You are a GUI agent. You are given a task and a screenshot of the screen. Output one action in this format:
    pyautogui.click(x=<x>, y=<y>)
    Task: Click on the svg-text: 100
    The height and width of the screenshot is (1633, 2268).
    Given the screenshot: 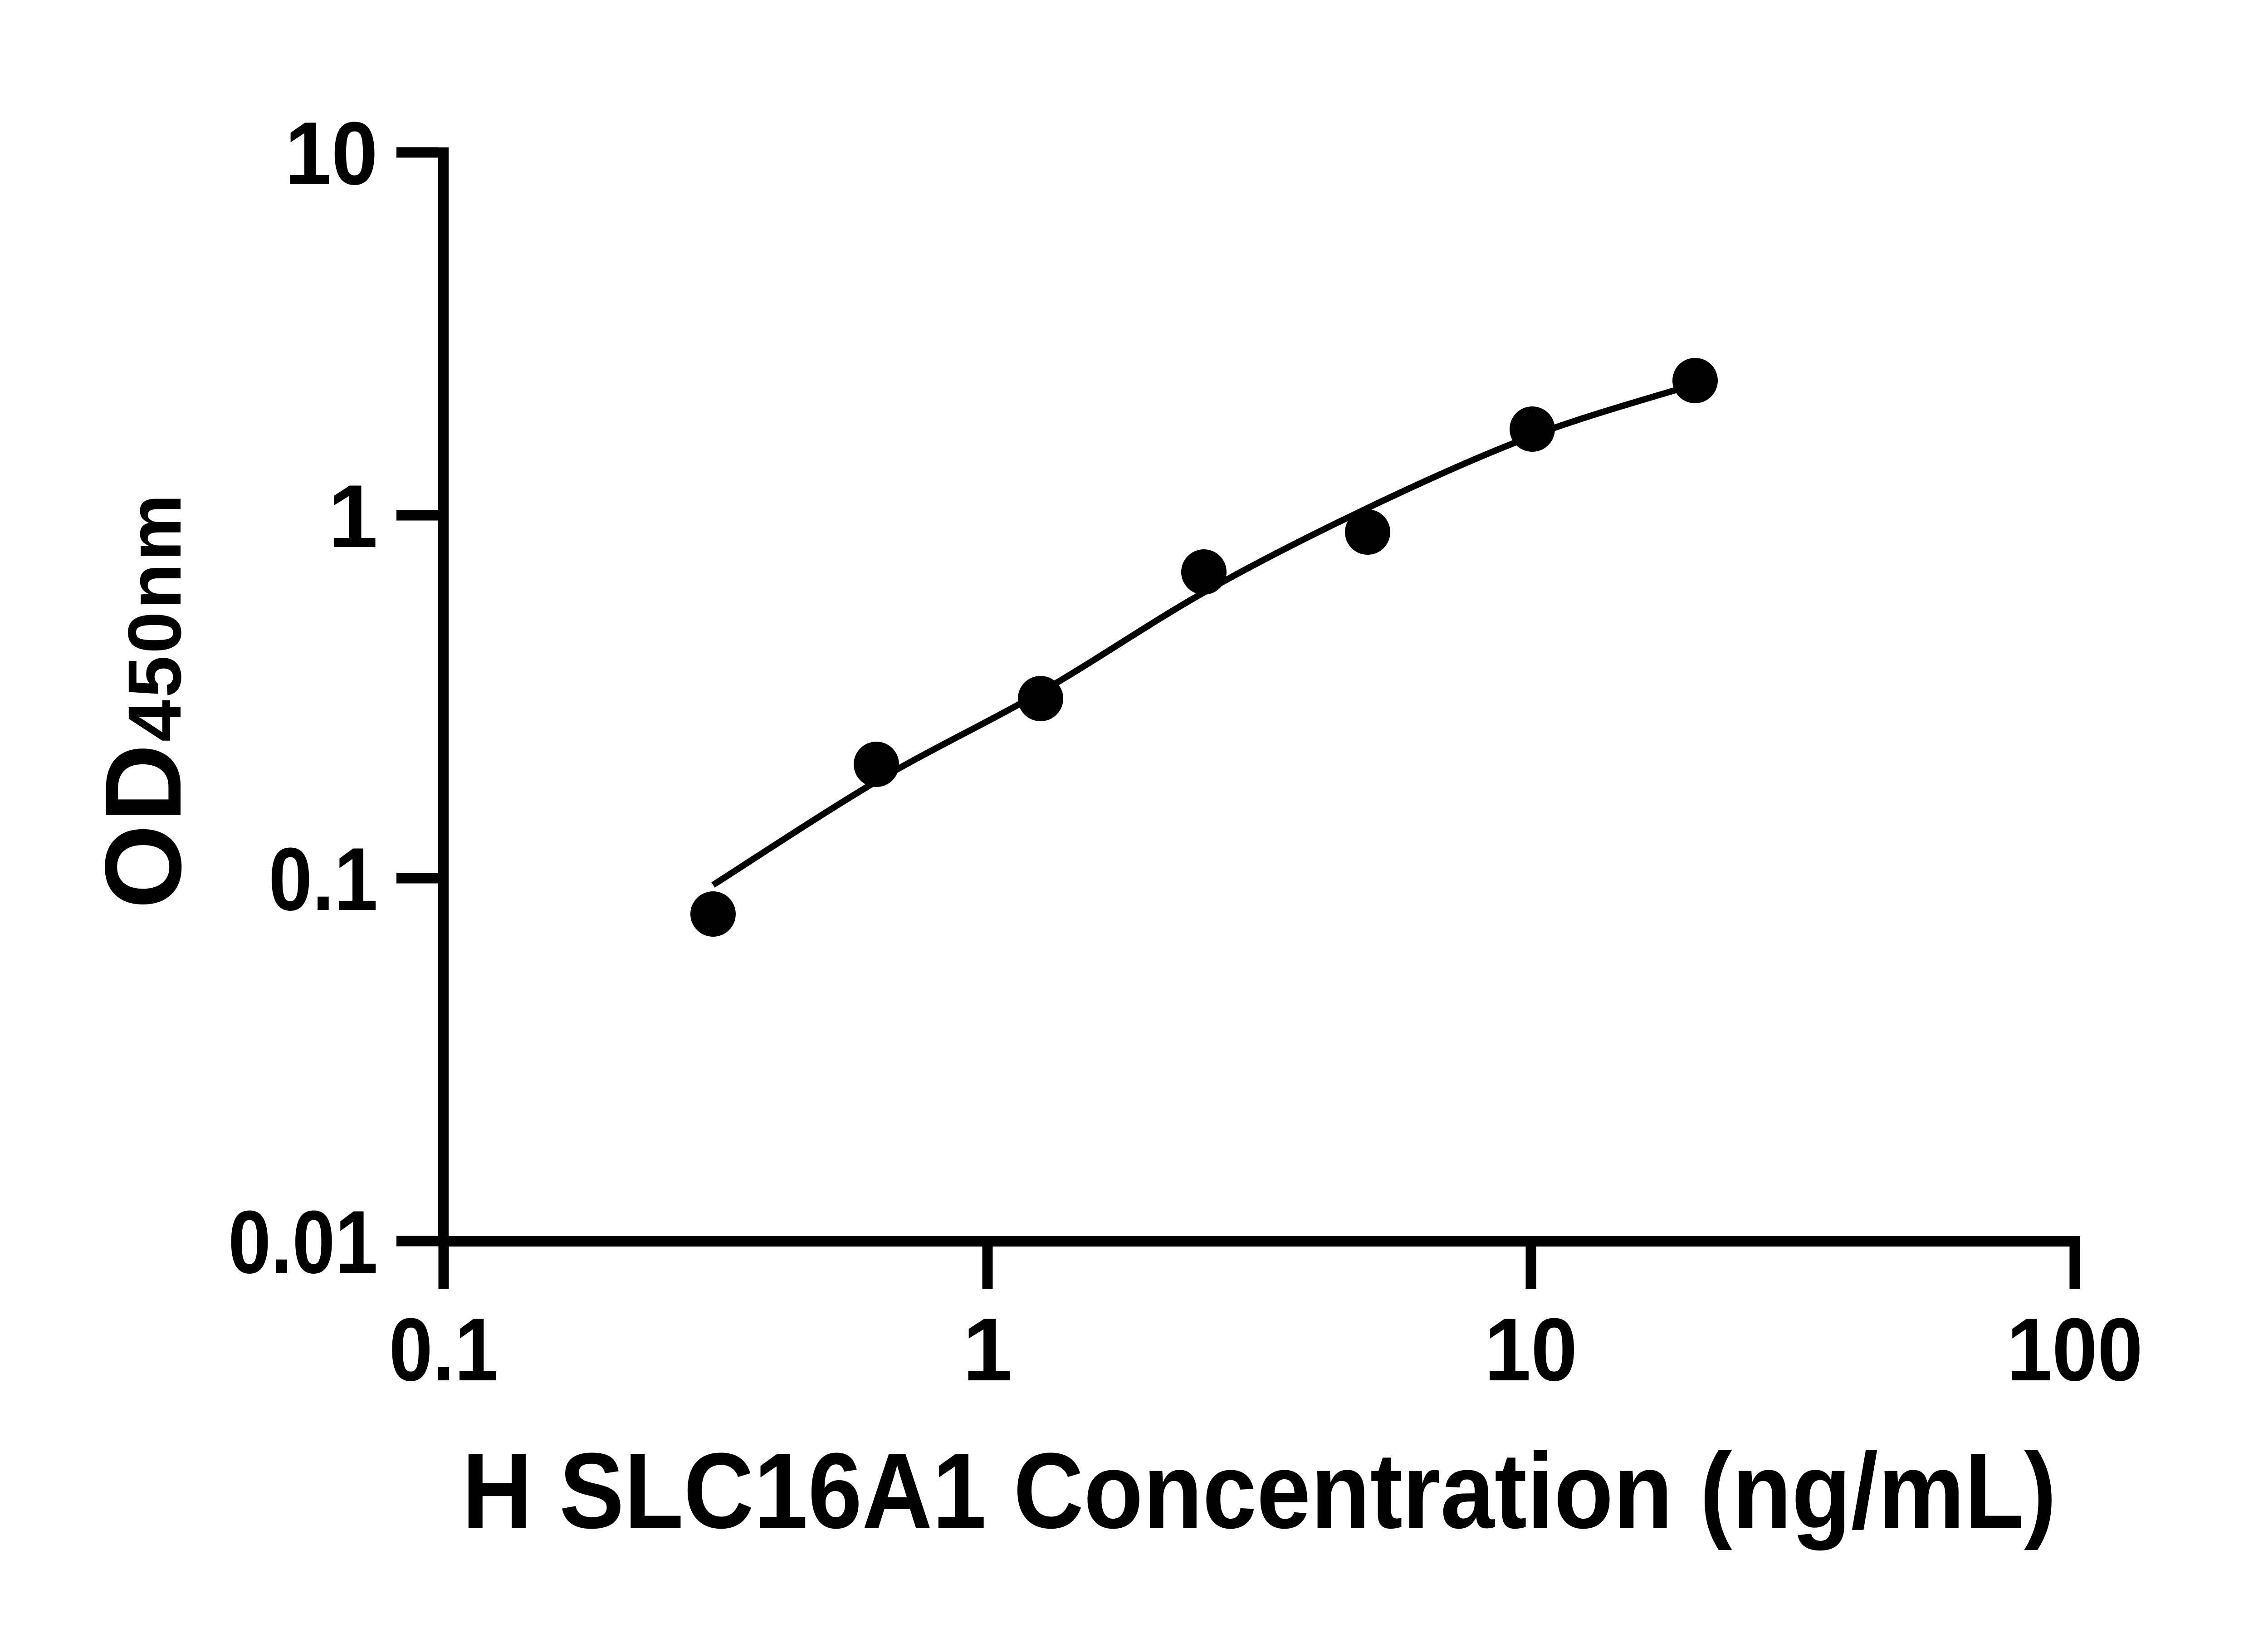 What is the action you would take?
    pyautogui.click(x=2075, y=1349)
    